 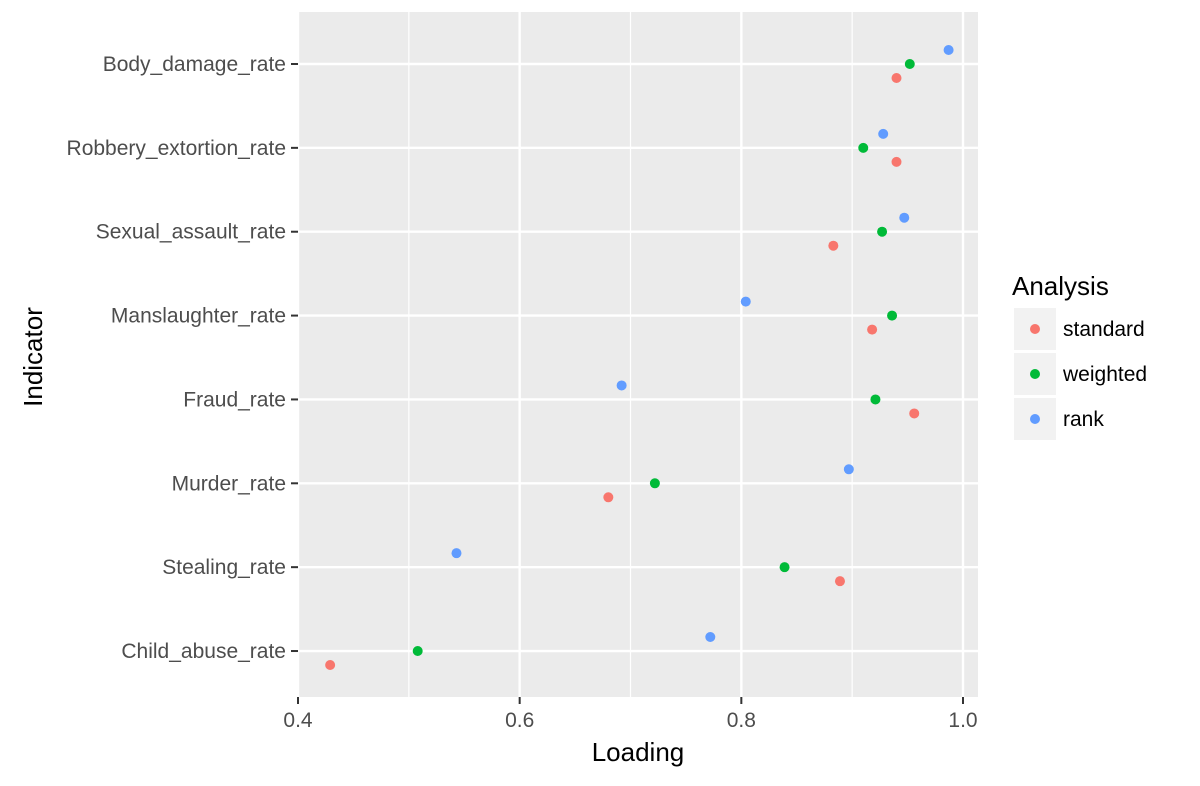 What do you see at coordinates (1104, 329) in the screenshot?
I see `legend-label: standard` at bounding box center [1104, 329].